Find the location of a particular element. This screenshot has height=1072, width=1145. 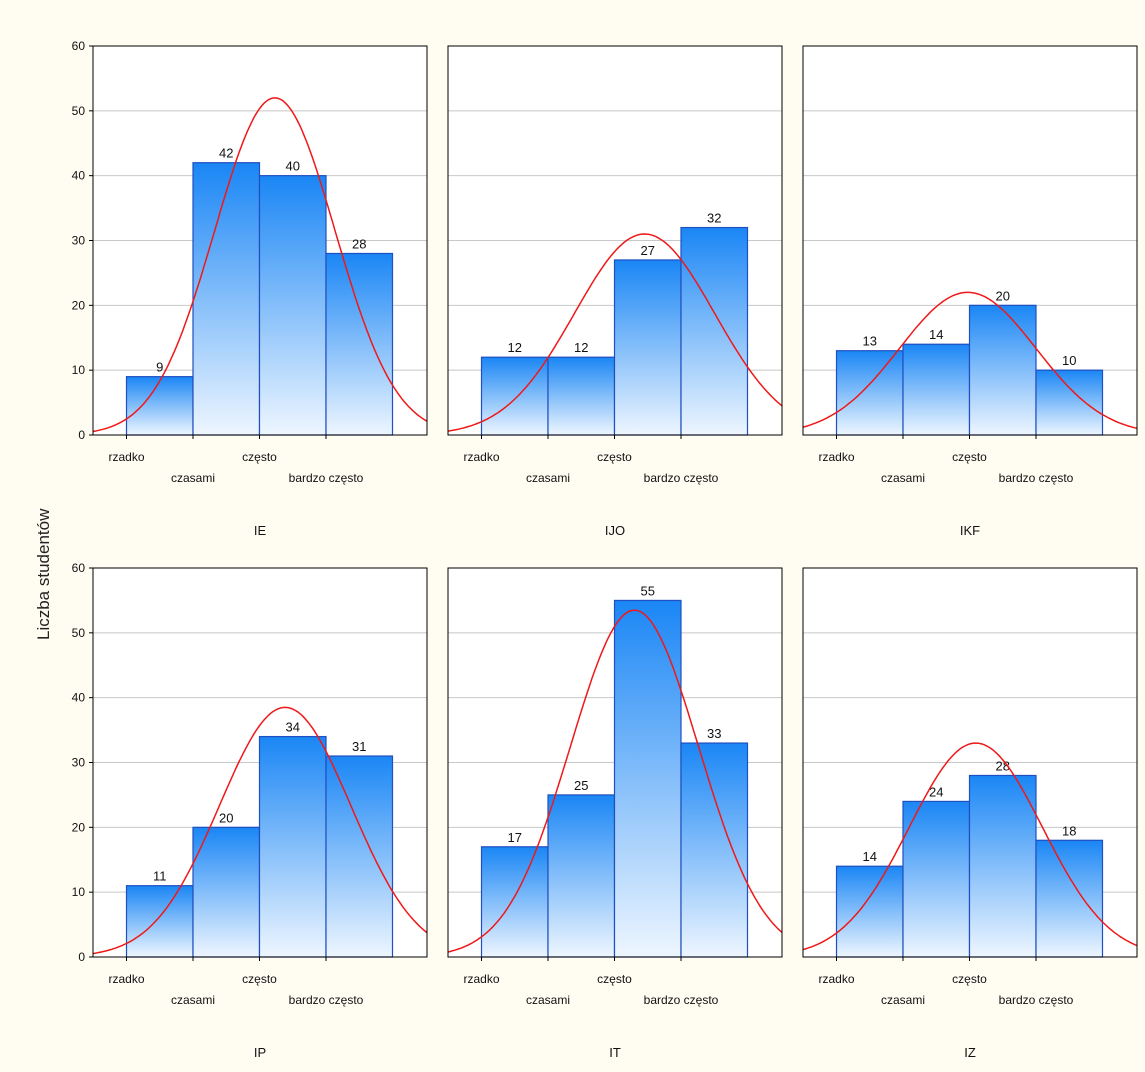

bar-value-label: 11 is located at coordinates (160, 876).